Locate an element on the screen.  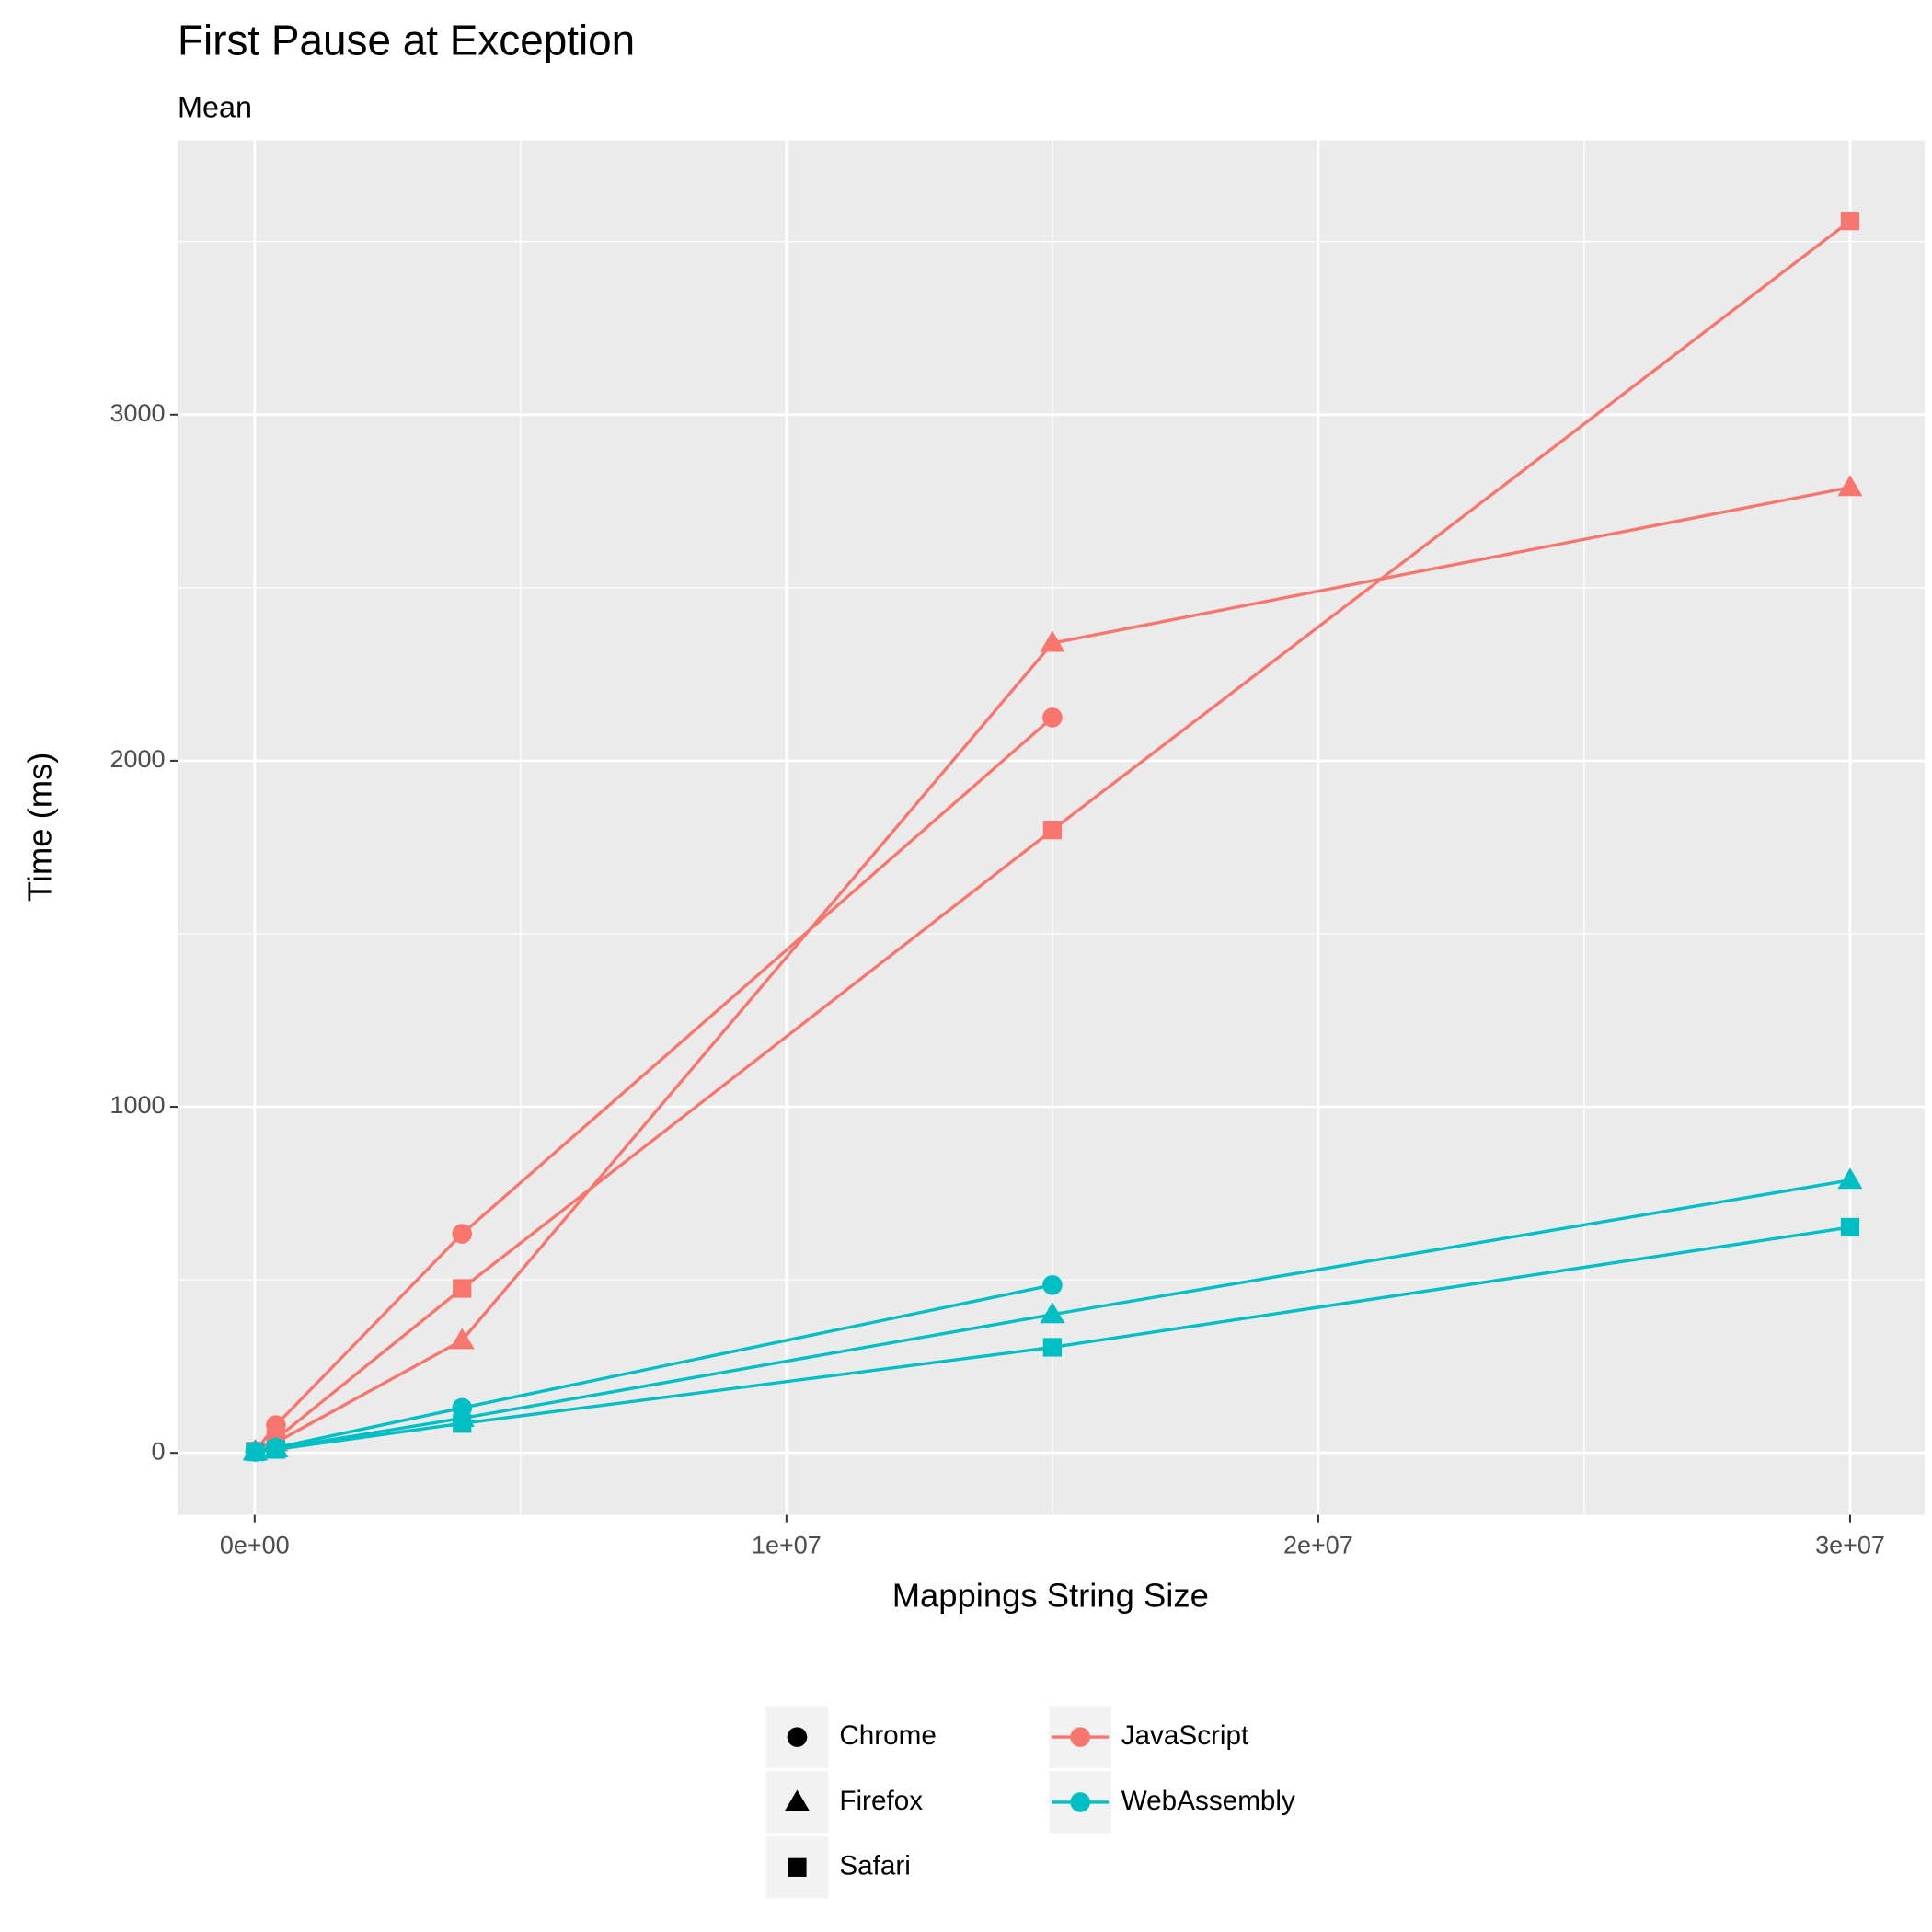
legend-label: Safari is located at coordinates (875, 1866).